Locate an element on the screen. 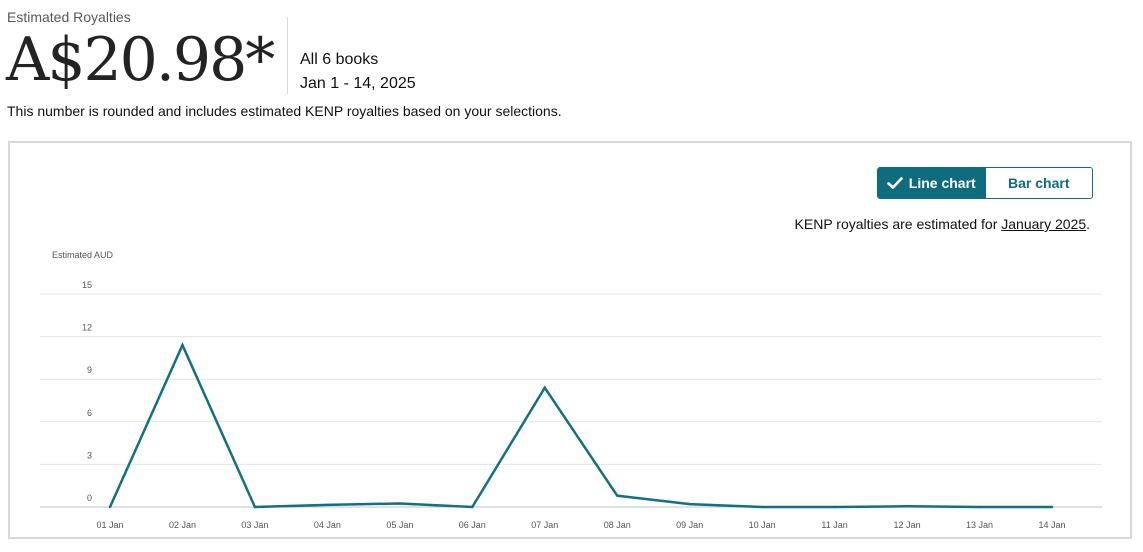 Image resolution: width=1143 pixels, height=552 pixels. books-scope: All 6 books is located at coordinates (339, 59).